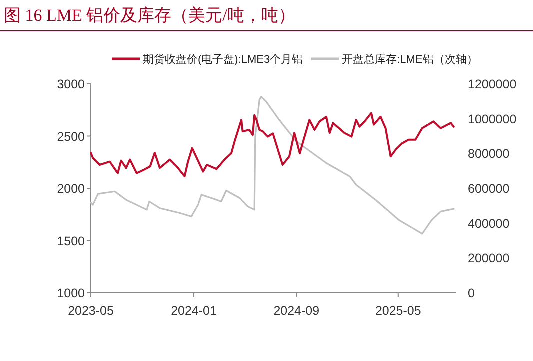 The width and height of the screenshot is (533, 361). I want to click on x-tick-label: 2024-01, so click(194, 311).